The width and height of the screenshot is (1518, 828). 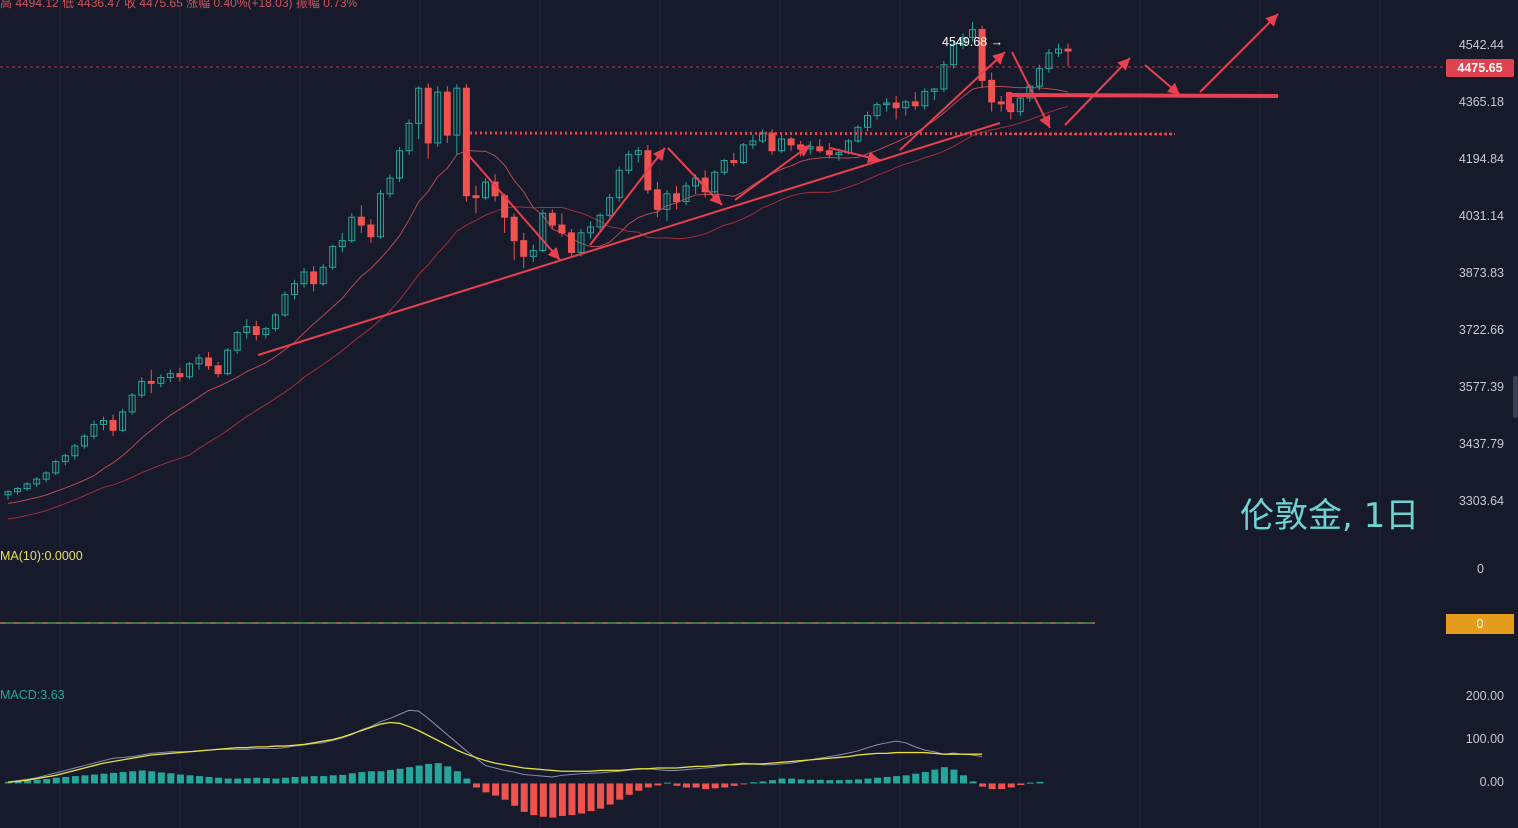 I want to click on ma10-value-tag: 0, so click(x=1480, y=624).